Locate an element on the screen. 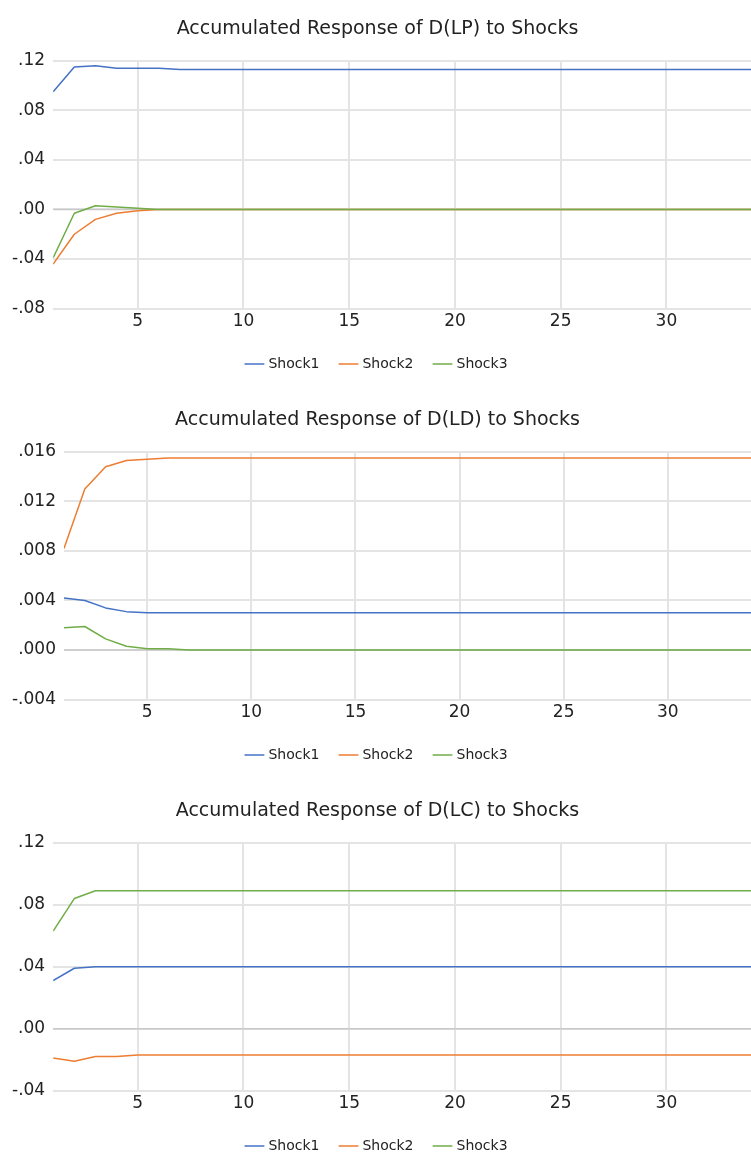  y-tick-label: .016 is located at coordinates (37, 450).